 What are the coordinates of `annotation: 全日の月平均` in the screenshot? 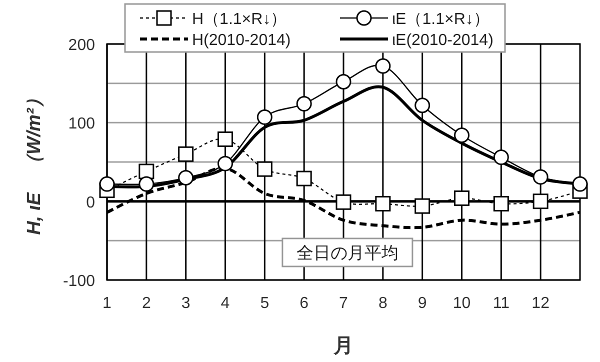 It's located at (347, 252).